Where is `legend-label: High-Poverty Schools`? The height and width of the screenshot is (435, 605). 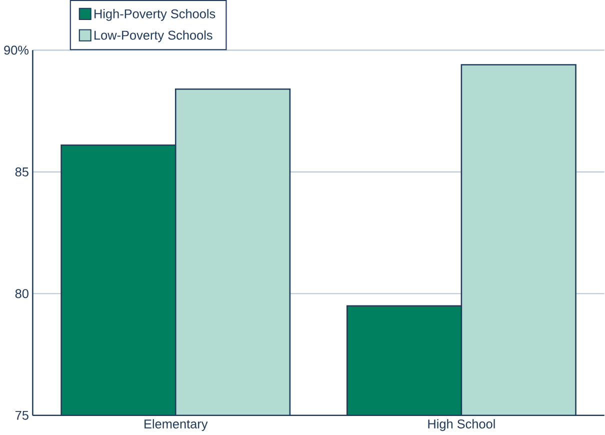 legend-label: High-Poverty Schools is located at coordinates (155, 15).